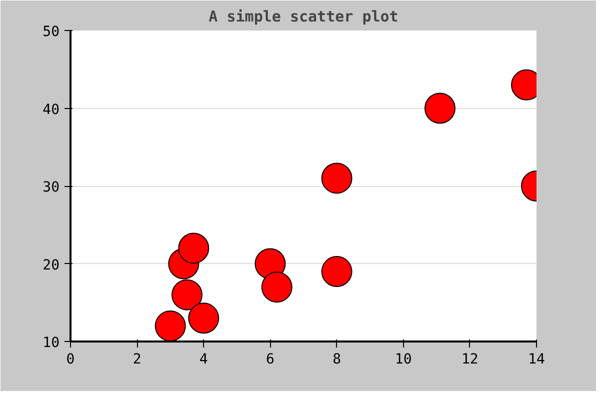  What do you see at coordinates (203, 360) in the screenshot?
I see `x-tick-label: 4` at bounding box center [203, 360].